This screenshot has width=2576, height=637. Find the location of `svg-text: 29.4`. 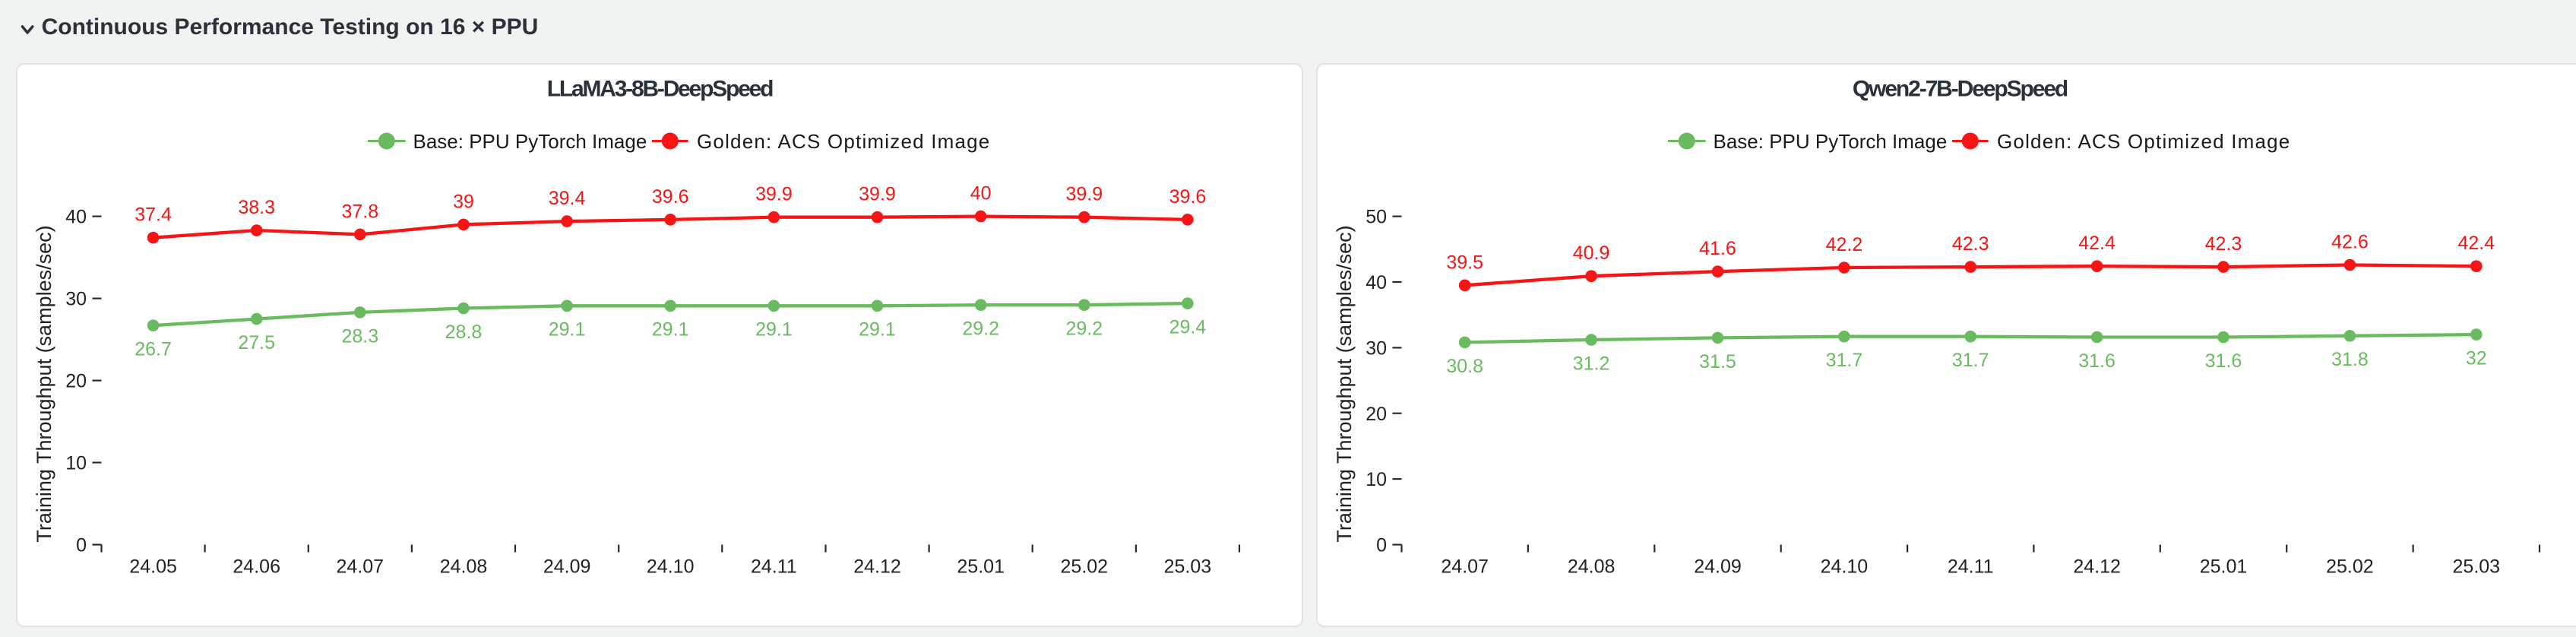

svg-text: 29.4 is located at coordinates (1188, 327).